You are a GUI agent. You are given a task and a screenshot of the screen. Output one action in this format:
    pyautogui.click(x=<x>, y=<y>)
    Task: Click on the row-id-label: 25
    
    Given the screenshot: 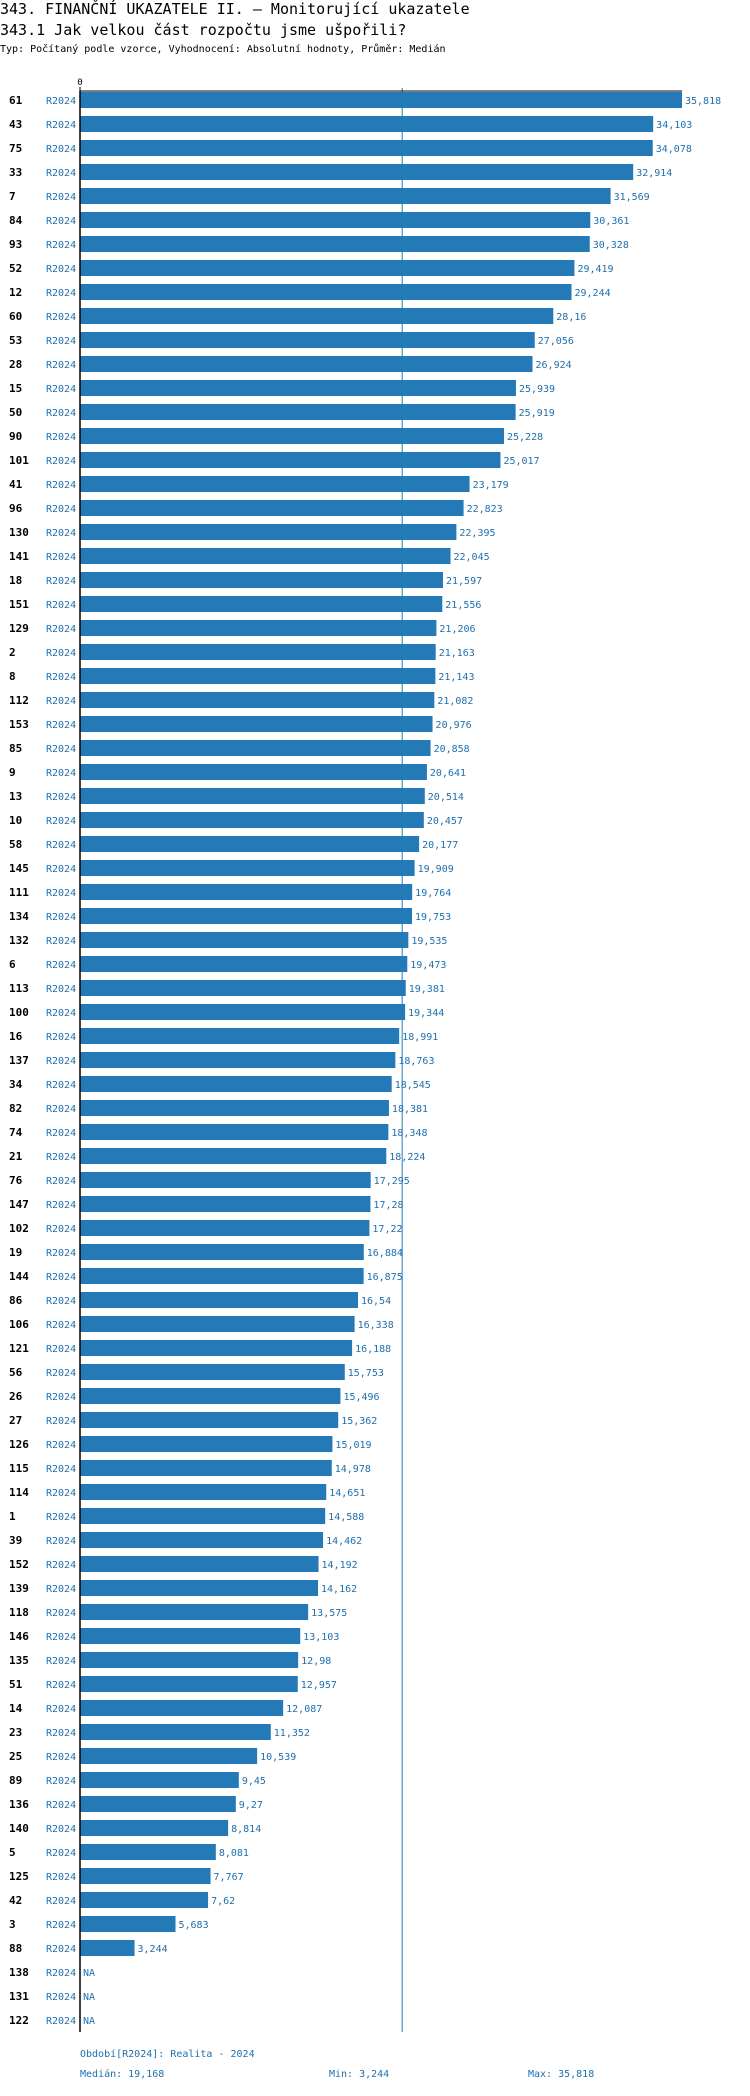 What is the action you would take?
    pyautogui.click(x=15, y=1756)
    